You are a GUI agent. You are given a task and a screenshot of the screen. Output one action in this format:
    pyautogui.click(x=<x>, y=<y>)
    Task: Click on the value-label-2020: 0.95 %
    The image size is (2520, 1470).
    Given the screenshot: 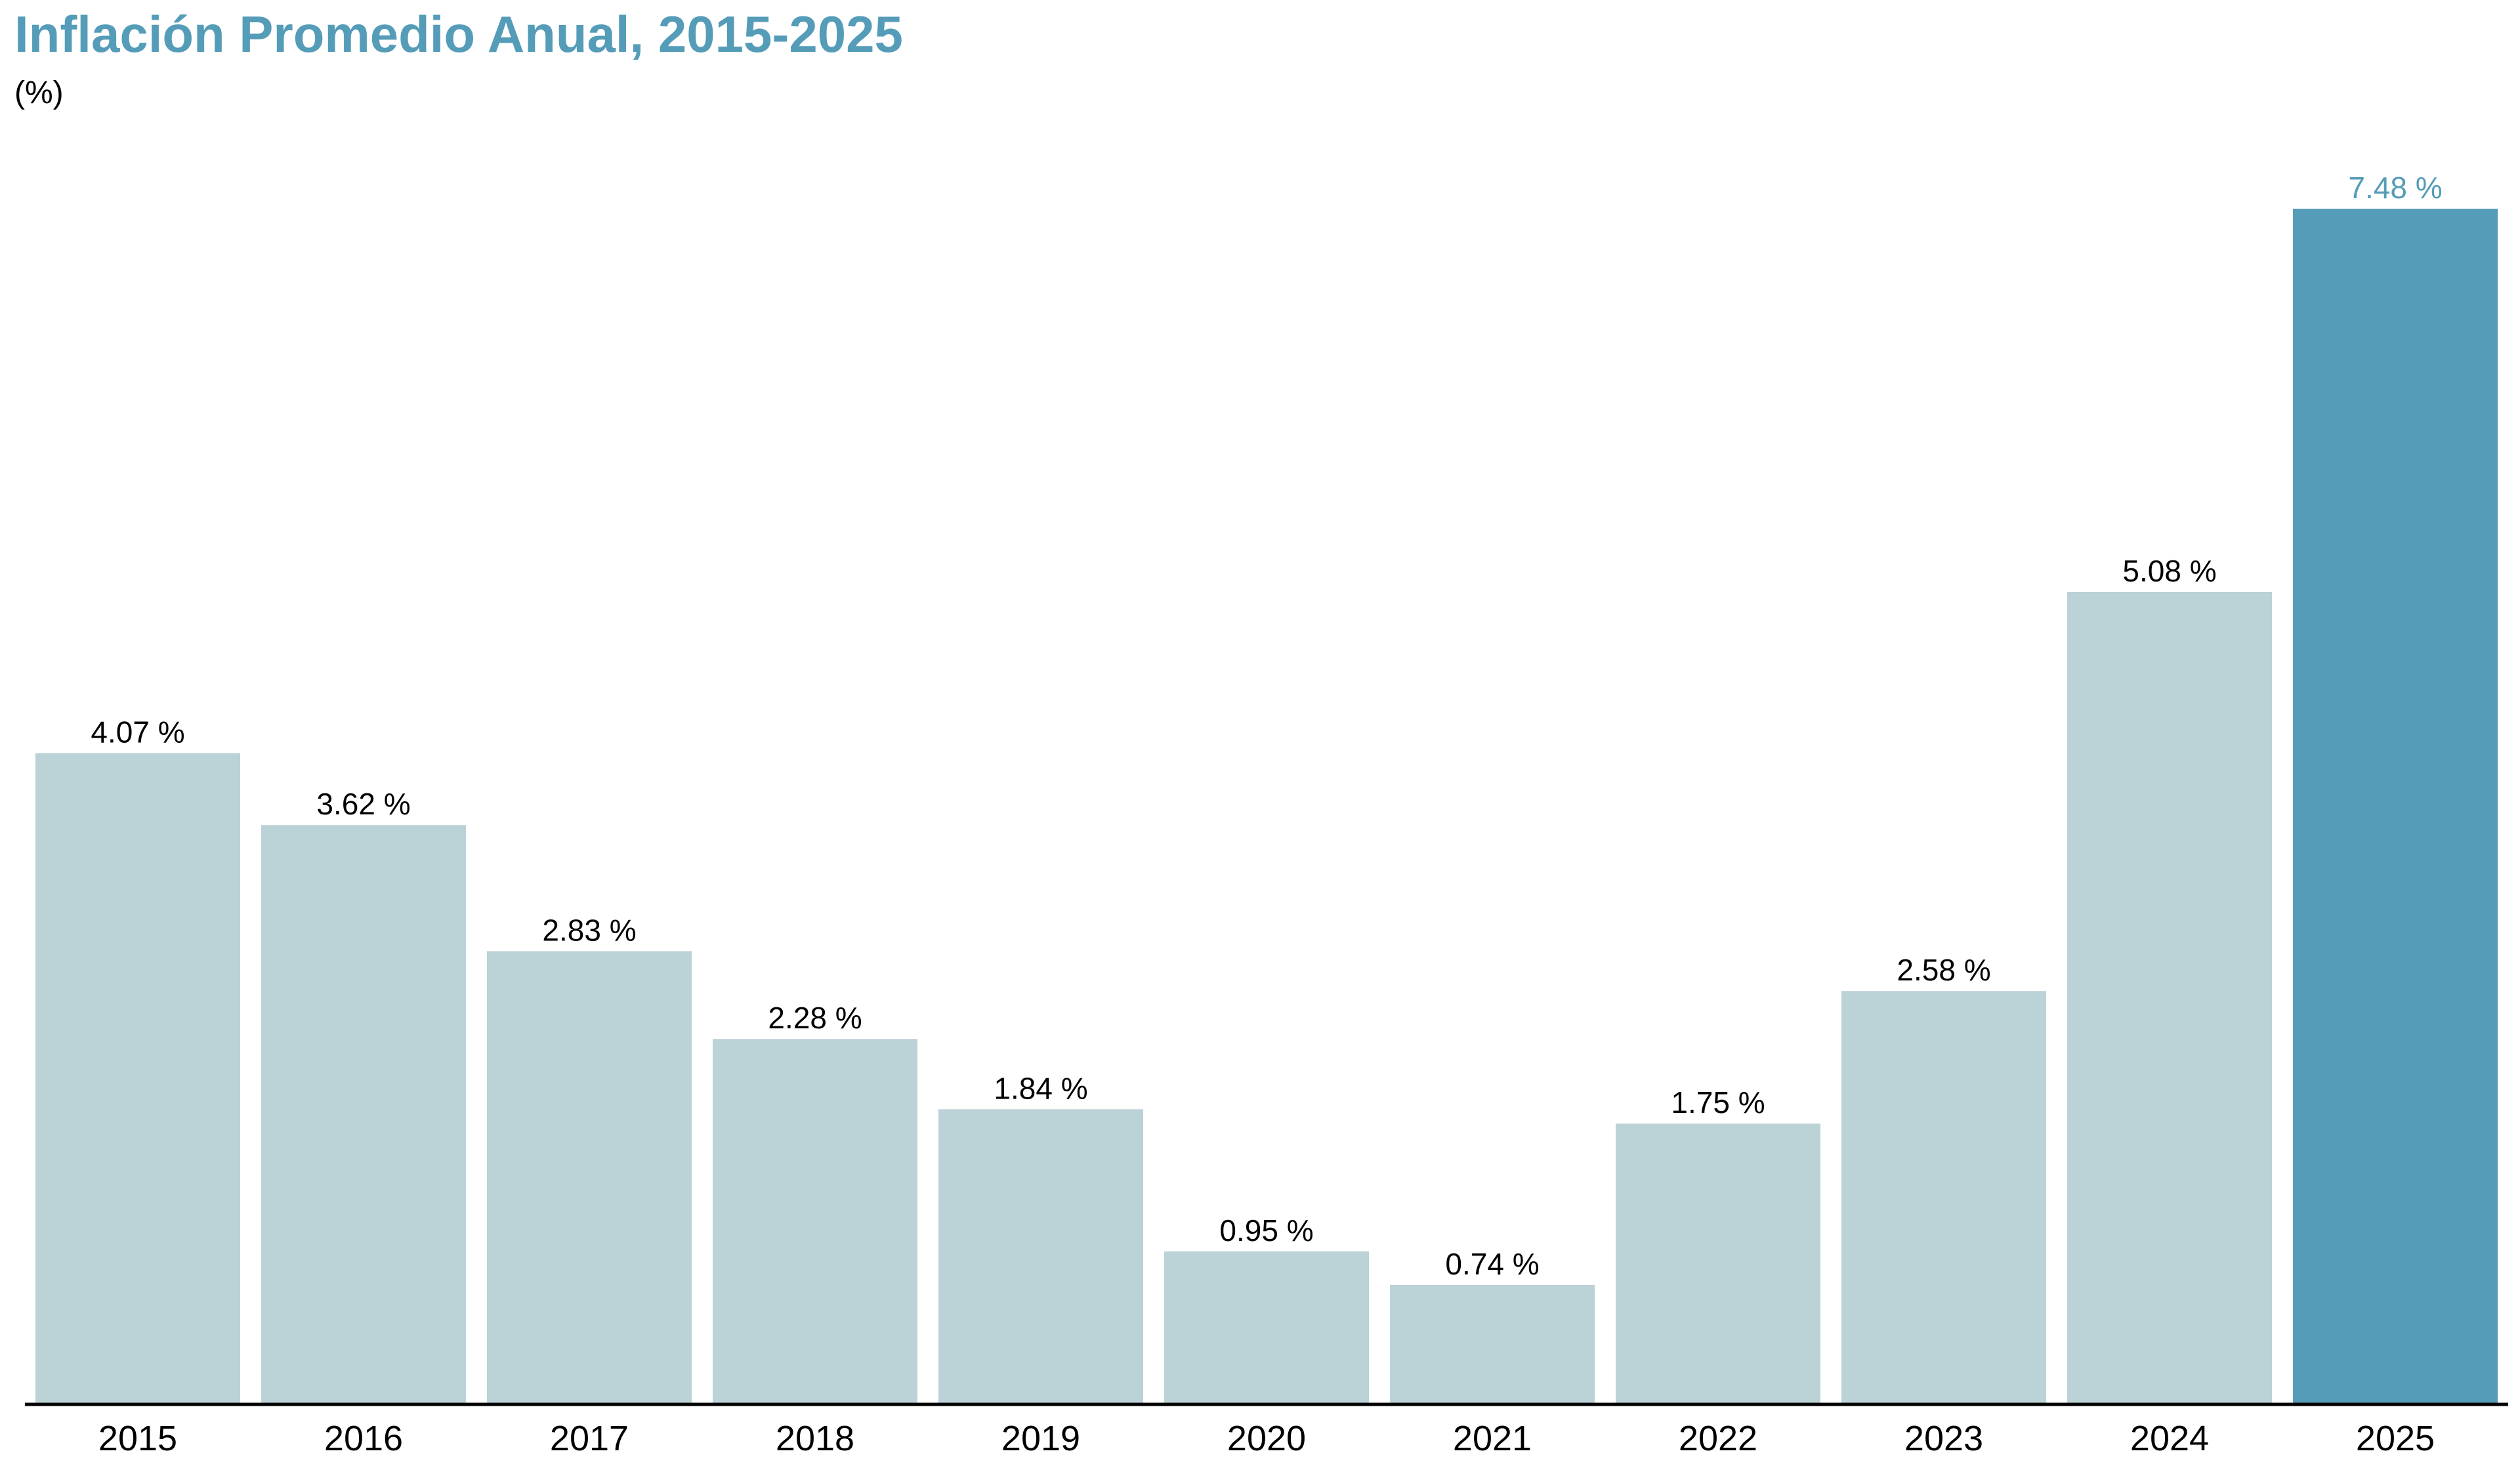 What is the action you would take?
    pyautogui.click(x=1266, y=1230)
    